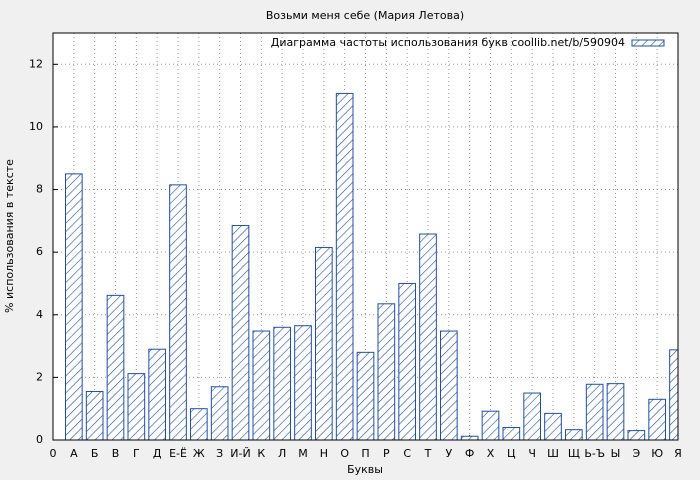 The width and height of the screenshot is (700, 480). I want to click on x-tick-label: У, so click(448, 453).